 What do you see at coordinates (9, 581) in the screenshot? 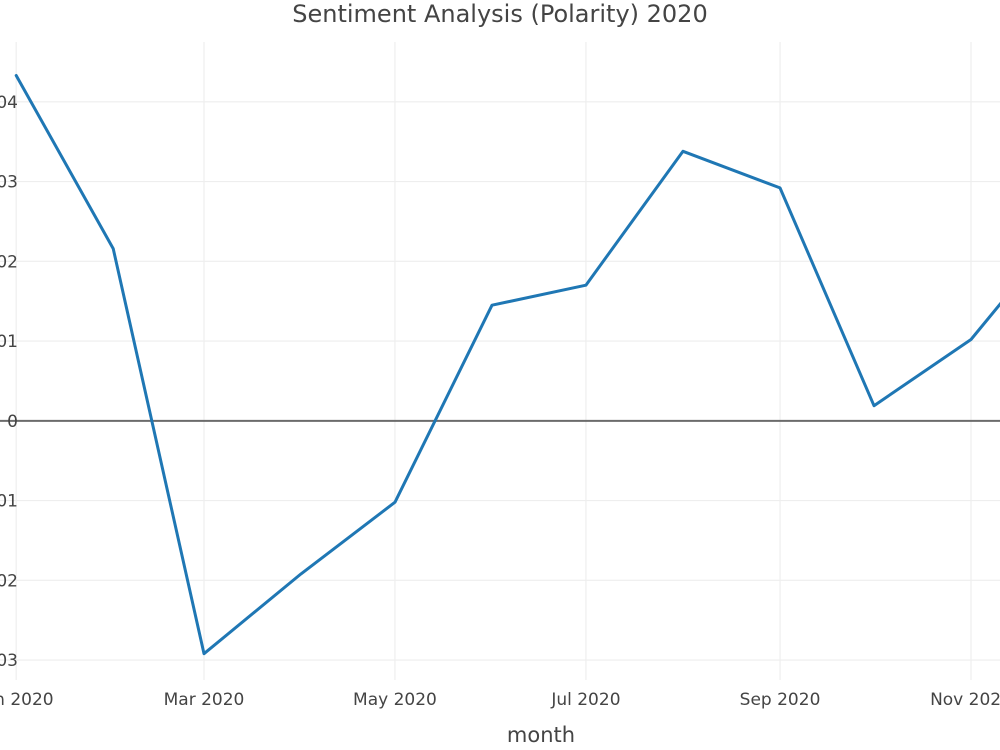
I see `y-tick-label: -0.02` at bounding box center [9, 581].